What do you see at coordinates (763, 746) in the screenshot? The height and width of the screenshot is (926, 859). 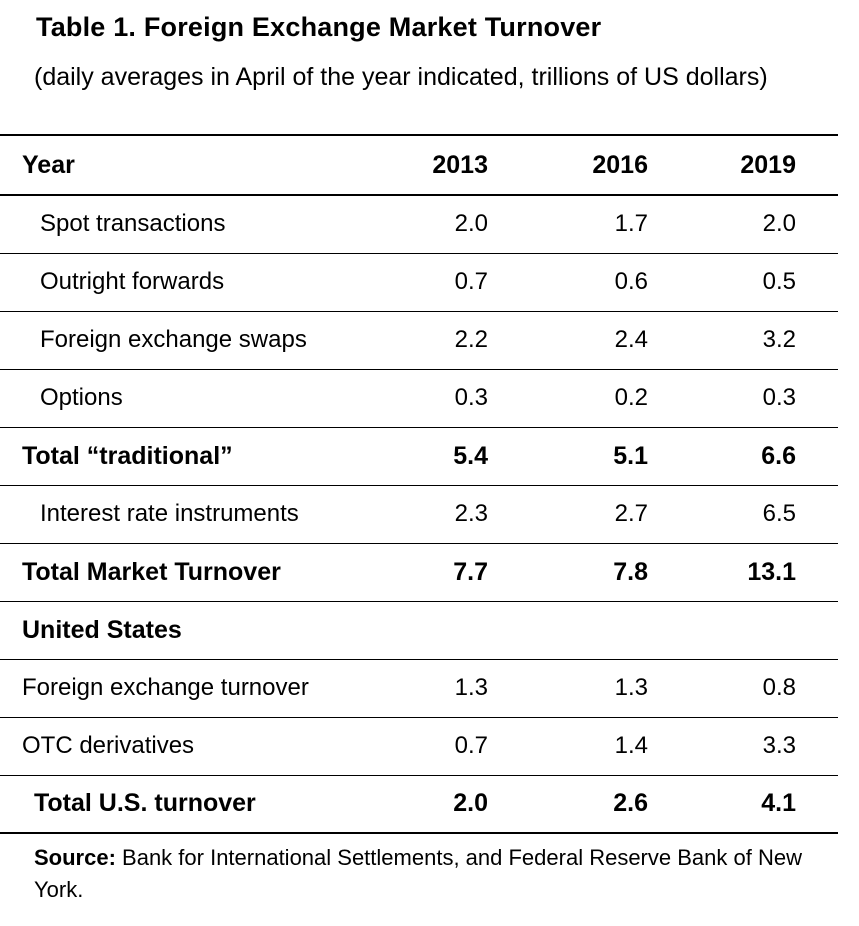 I see `cell-2019: 3.3` at bounding box center [763, 746].